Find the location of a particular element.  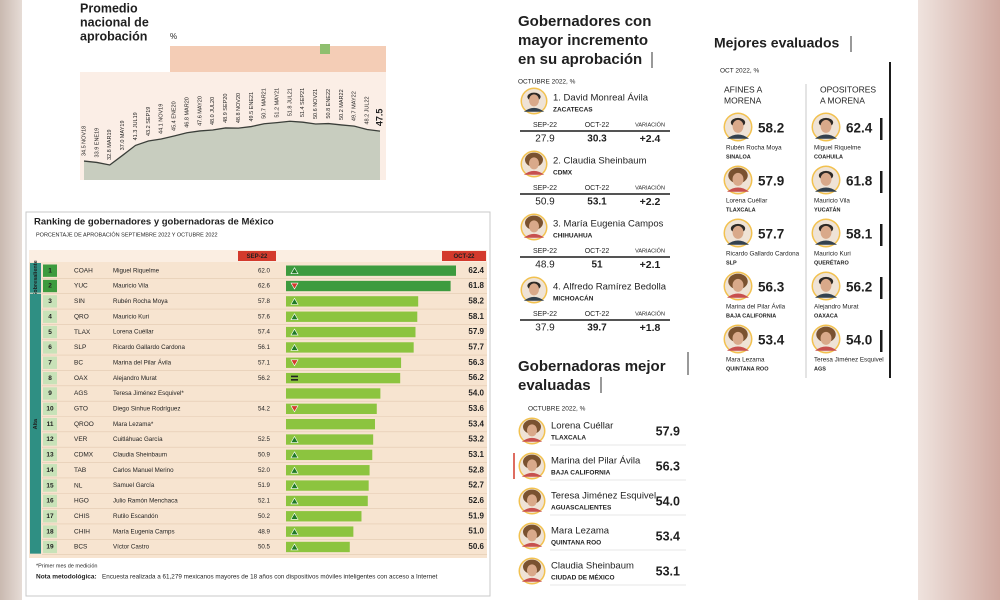

trend-title: Promedio is located at coordinates (109, 8).